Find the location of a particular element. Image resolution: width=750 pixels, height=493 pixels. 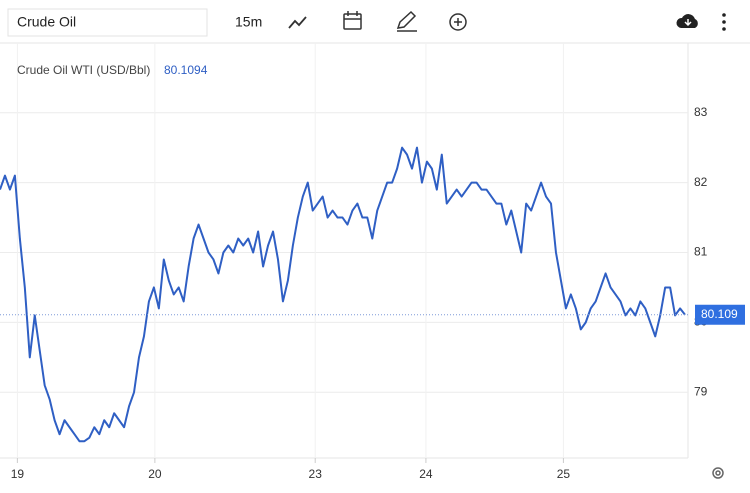

x-tick-label: 19 is located at coordinates (18, 474).